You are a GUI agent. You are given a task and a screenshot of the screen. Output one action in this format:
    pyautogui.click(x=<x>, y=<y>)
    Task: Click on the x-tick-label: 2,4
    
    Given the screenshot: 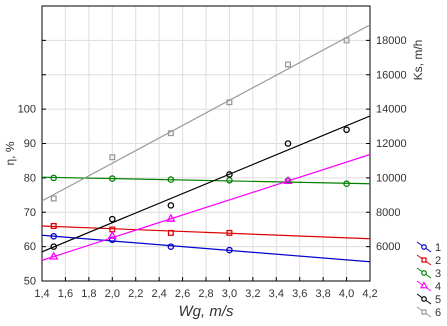 What is the action you would take?
    pyautogui.click(x=159, y=294)
    